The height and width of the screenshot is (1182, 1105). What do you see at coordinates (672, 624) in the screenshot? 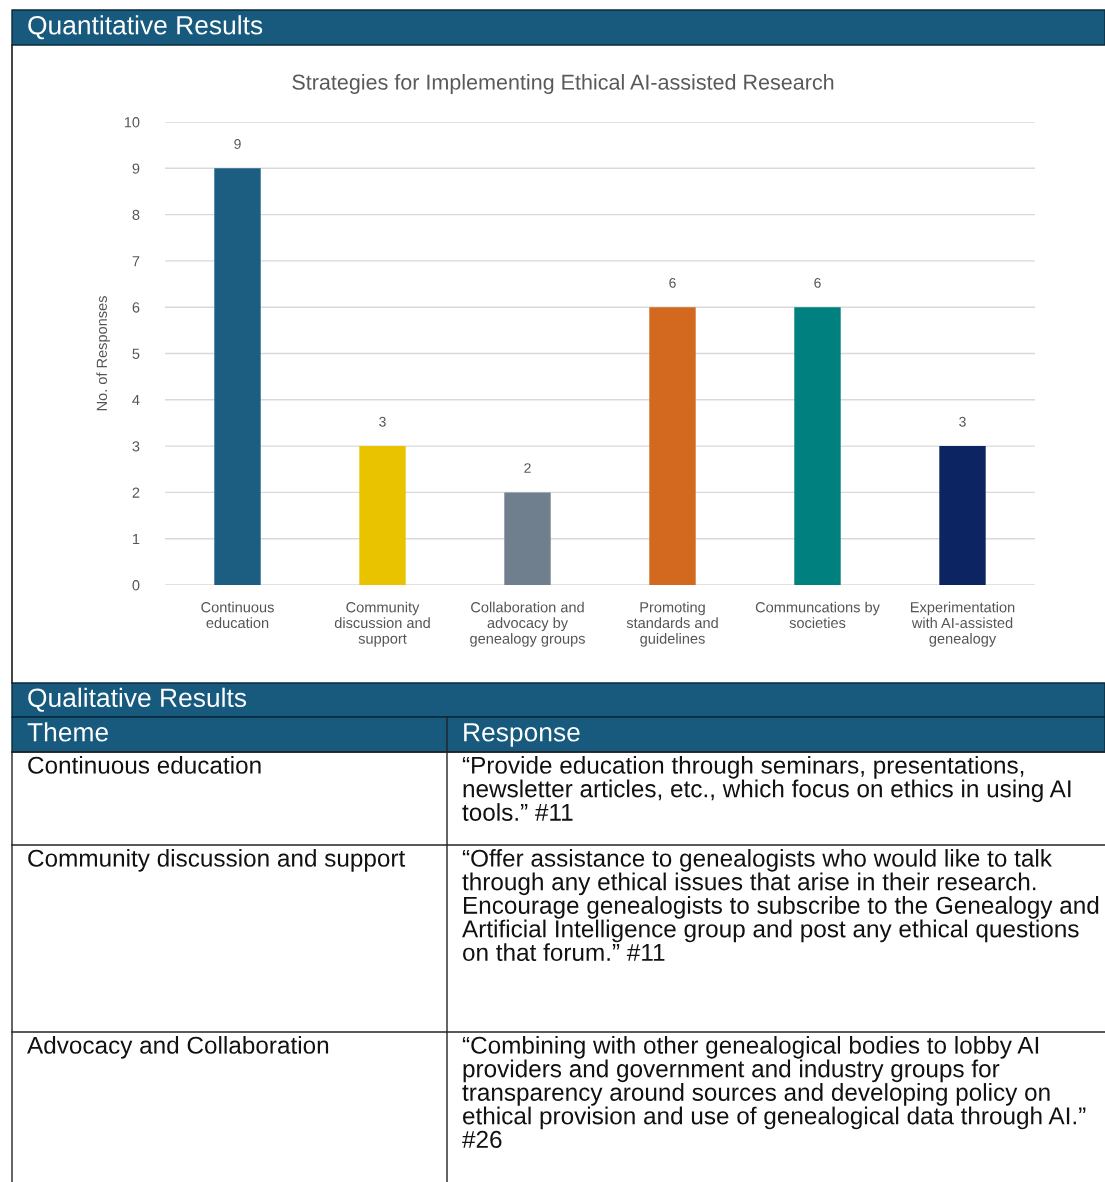
I see `x-tick-label: Promoting standards and guidelines` at bounding box center [672, 624].